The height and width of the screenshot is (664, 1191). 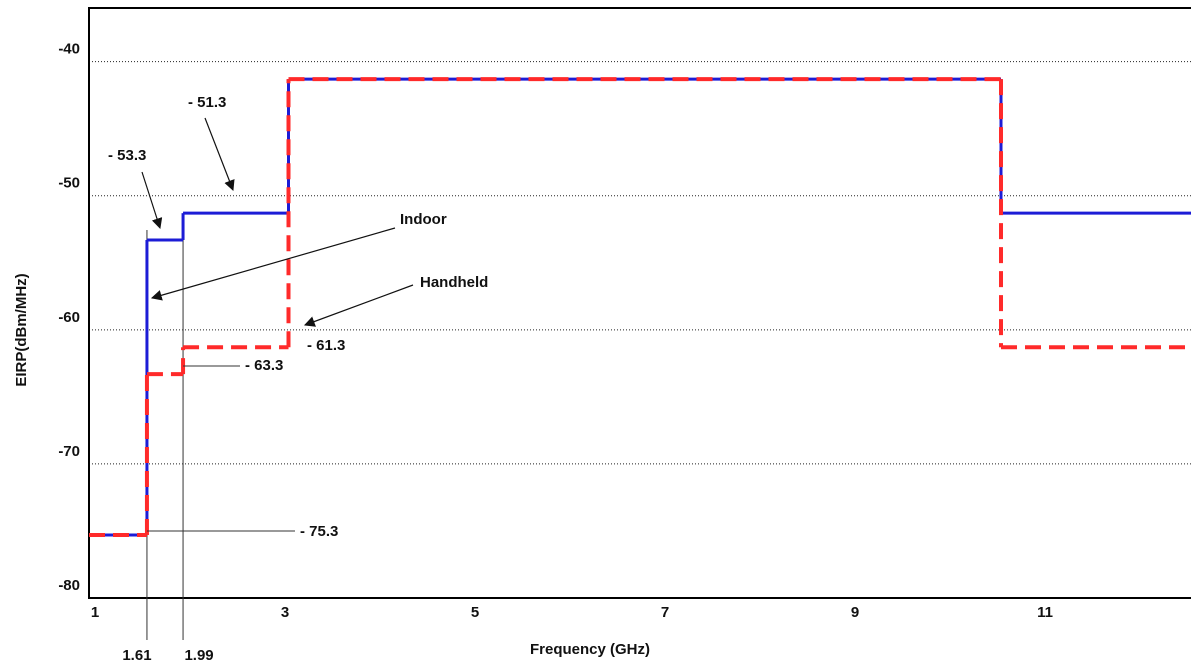 I want to click on y-axis-label: EIRP(dBm/MHz), so click(x=21, y=329).